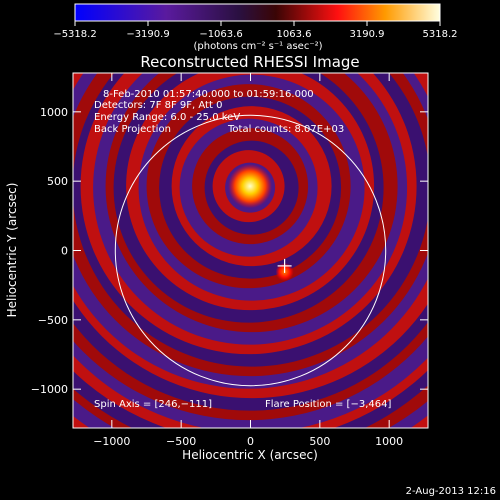  I want to click on y-tick-label: 0, so click(64, 251).